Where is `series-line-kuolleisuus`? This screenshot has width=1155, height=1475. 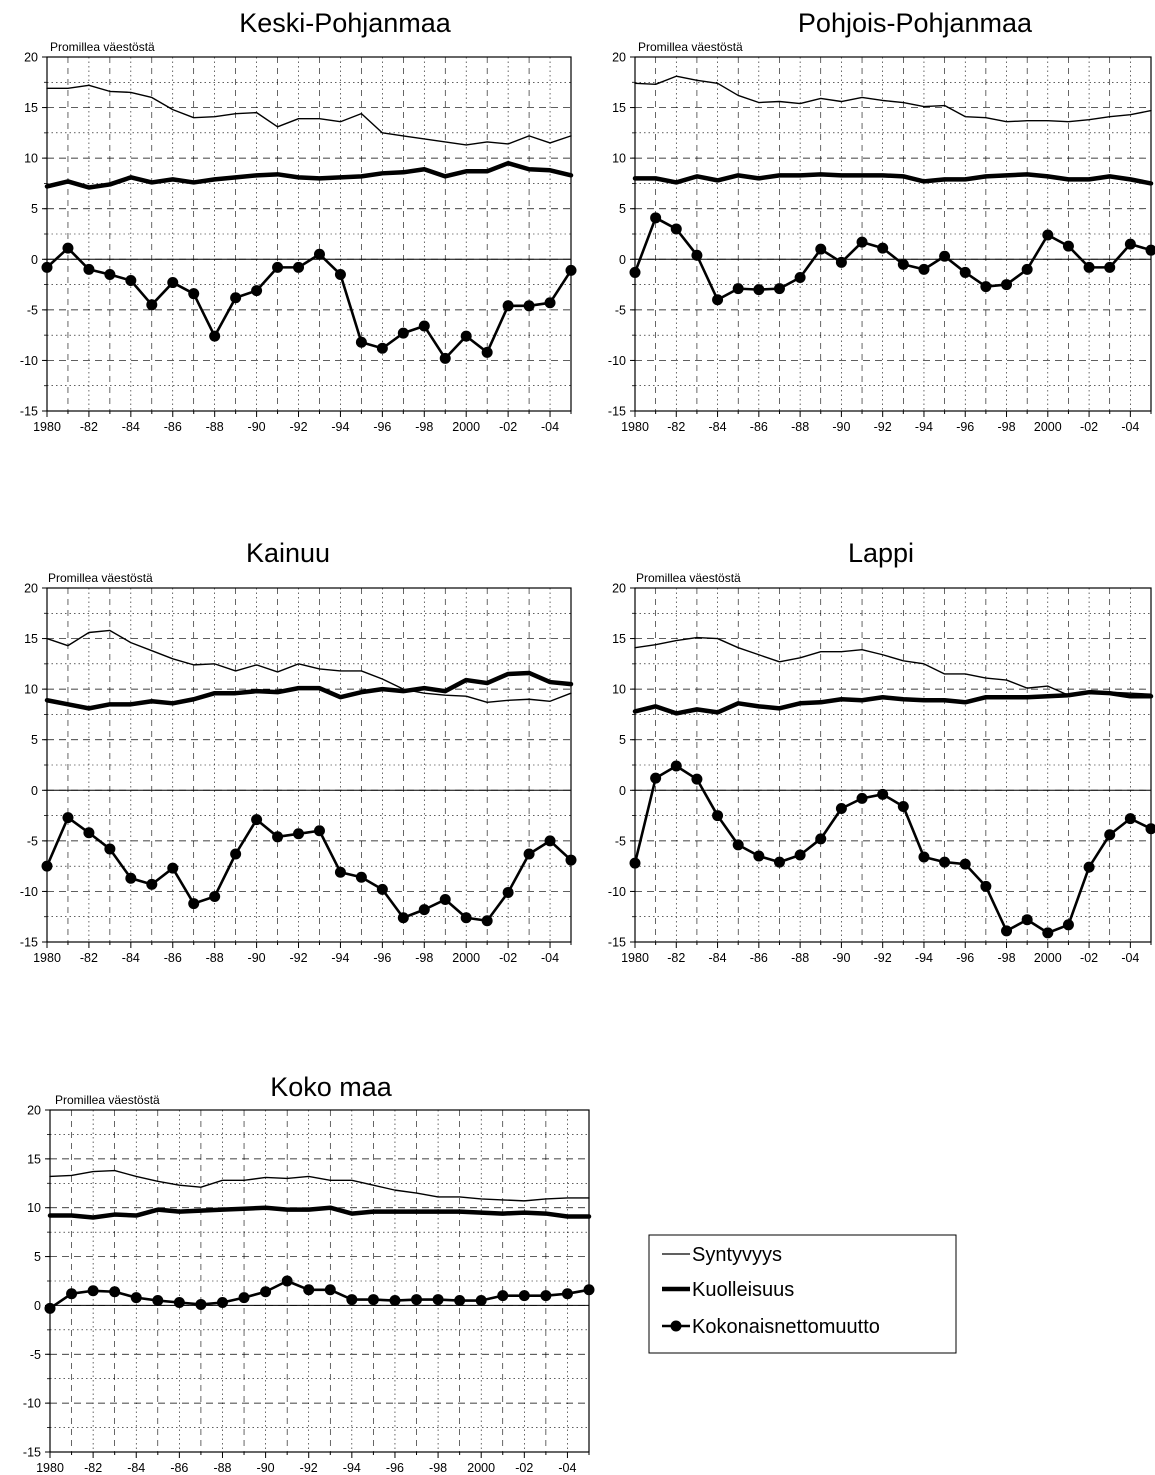
series-line-kuolleisuus is located at coordinates (893, 702).